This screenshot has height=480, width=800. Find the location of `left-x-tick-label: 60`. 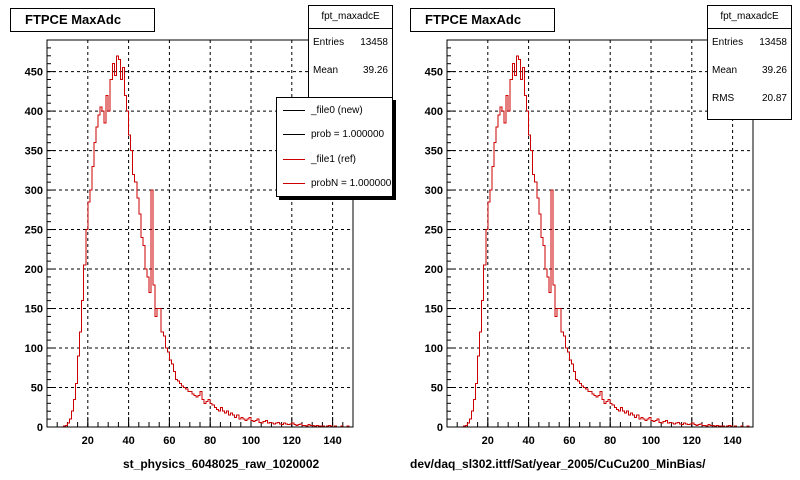

left-x-tick-label: 60 is located at coordinates (169, 441).